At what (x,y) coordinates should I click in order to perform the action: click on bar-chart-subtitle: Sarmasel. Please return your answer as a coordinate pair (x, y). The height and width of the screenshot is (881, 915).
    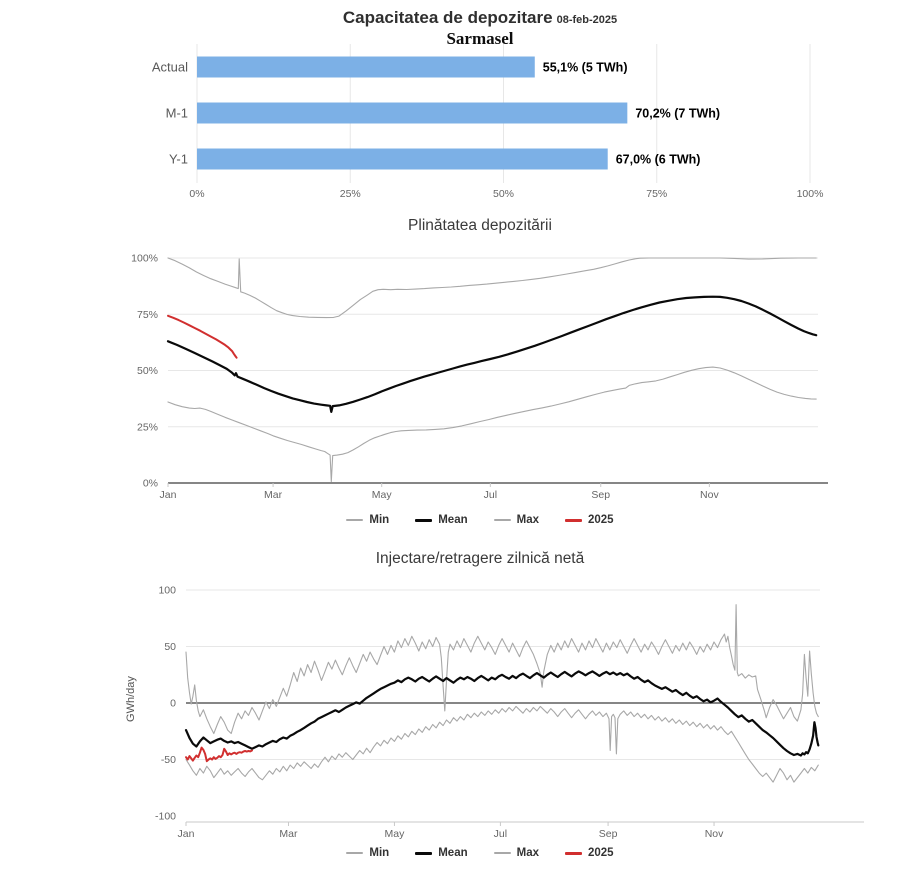
    Looking at the image, I should click on (480, 38).